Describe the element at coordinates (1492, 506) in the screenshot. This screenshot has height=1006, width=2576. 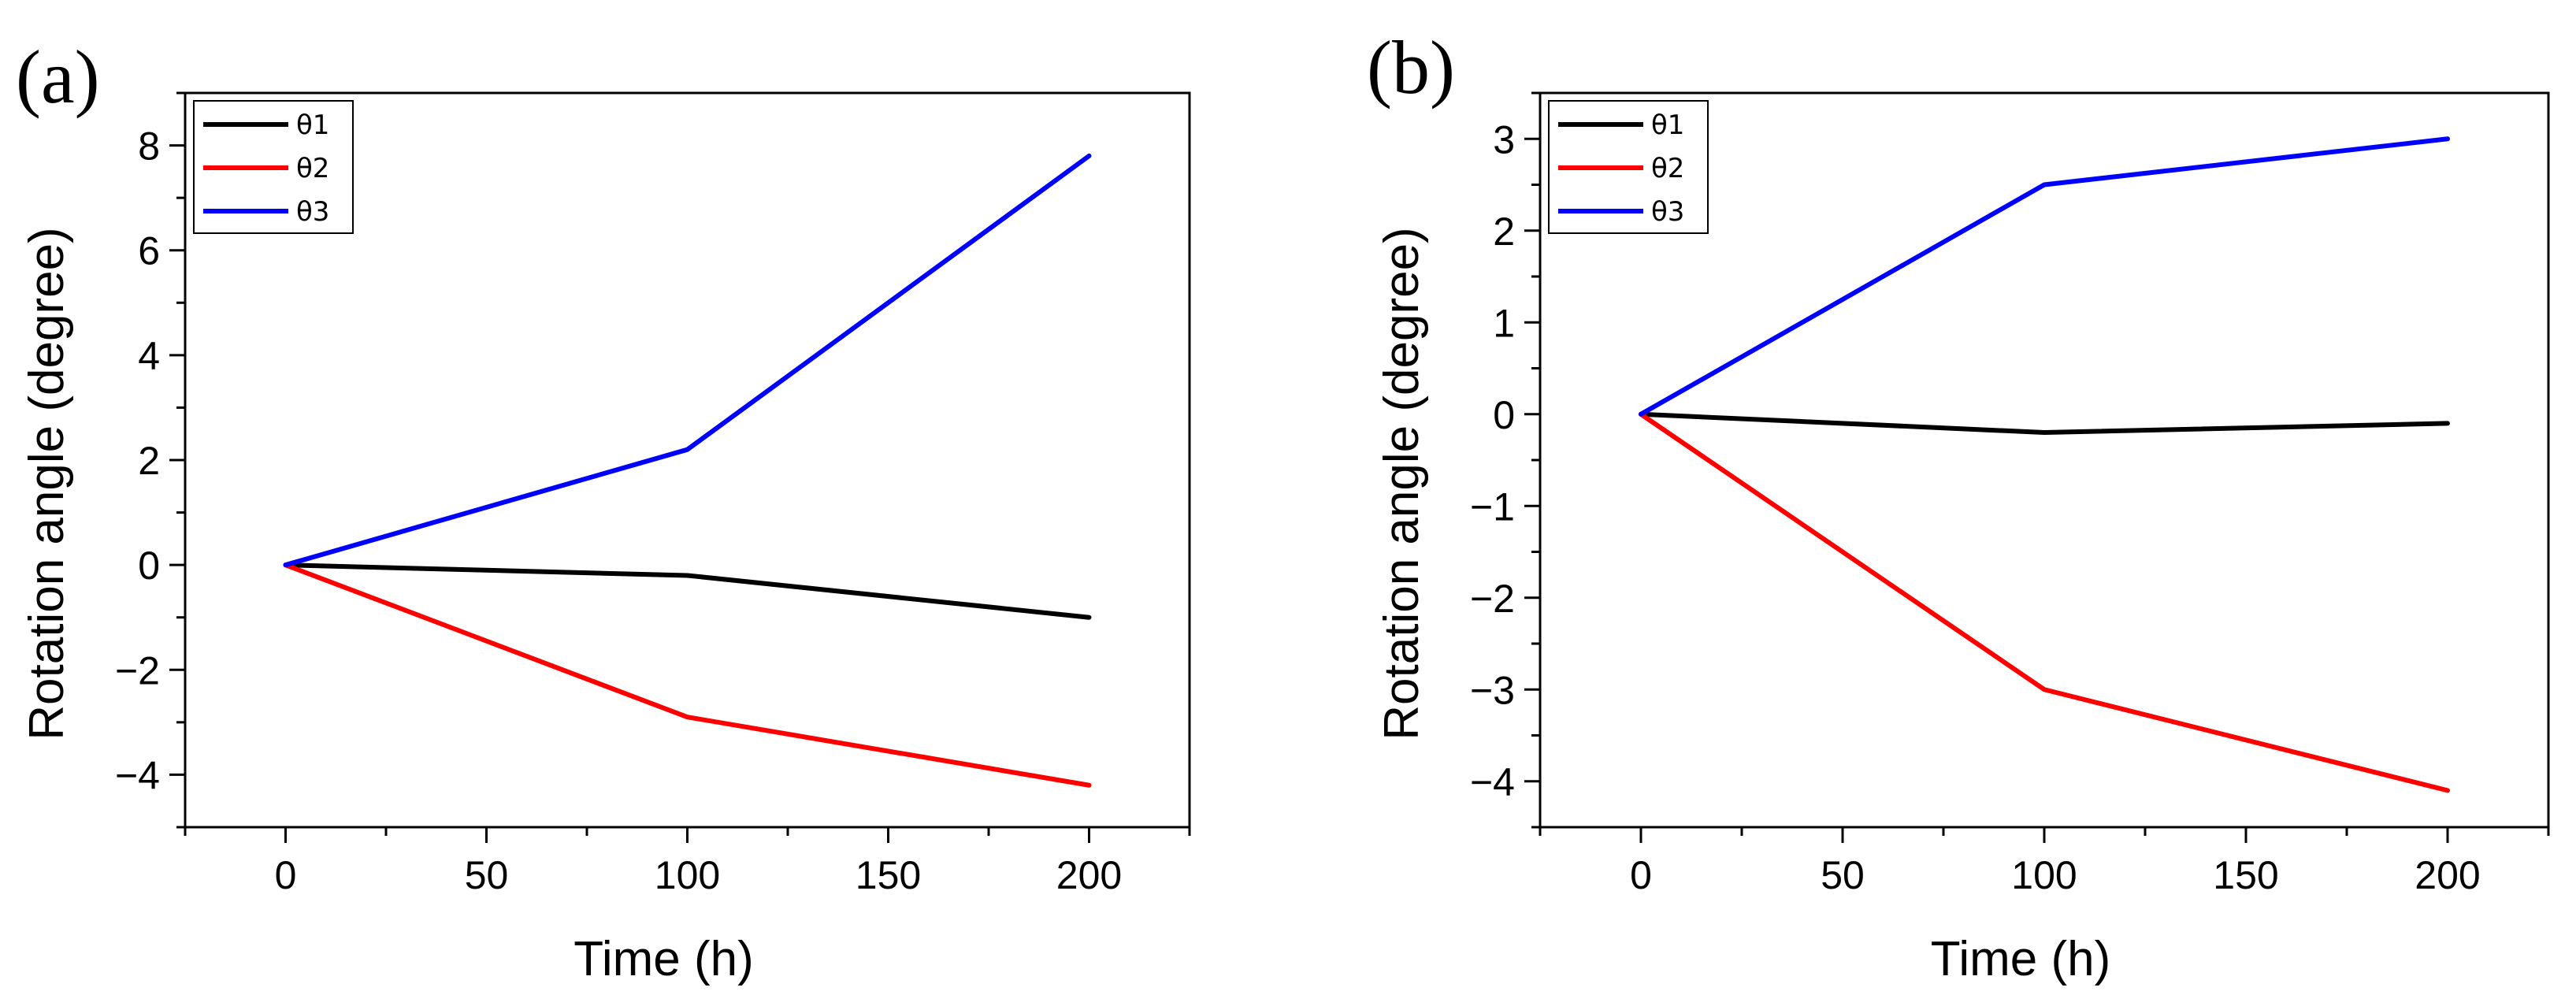
I see `y-tick-label: −1` at that location.